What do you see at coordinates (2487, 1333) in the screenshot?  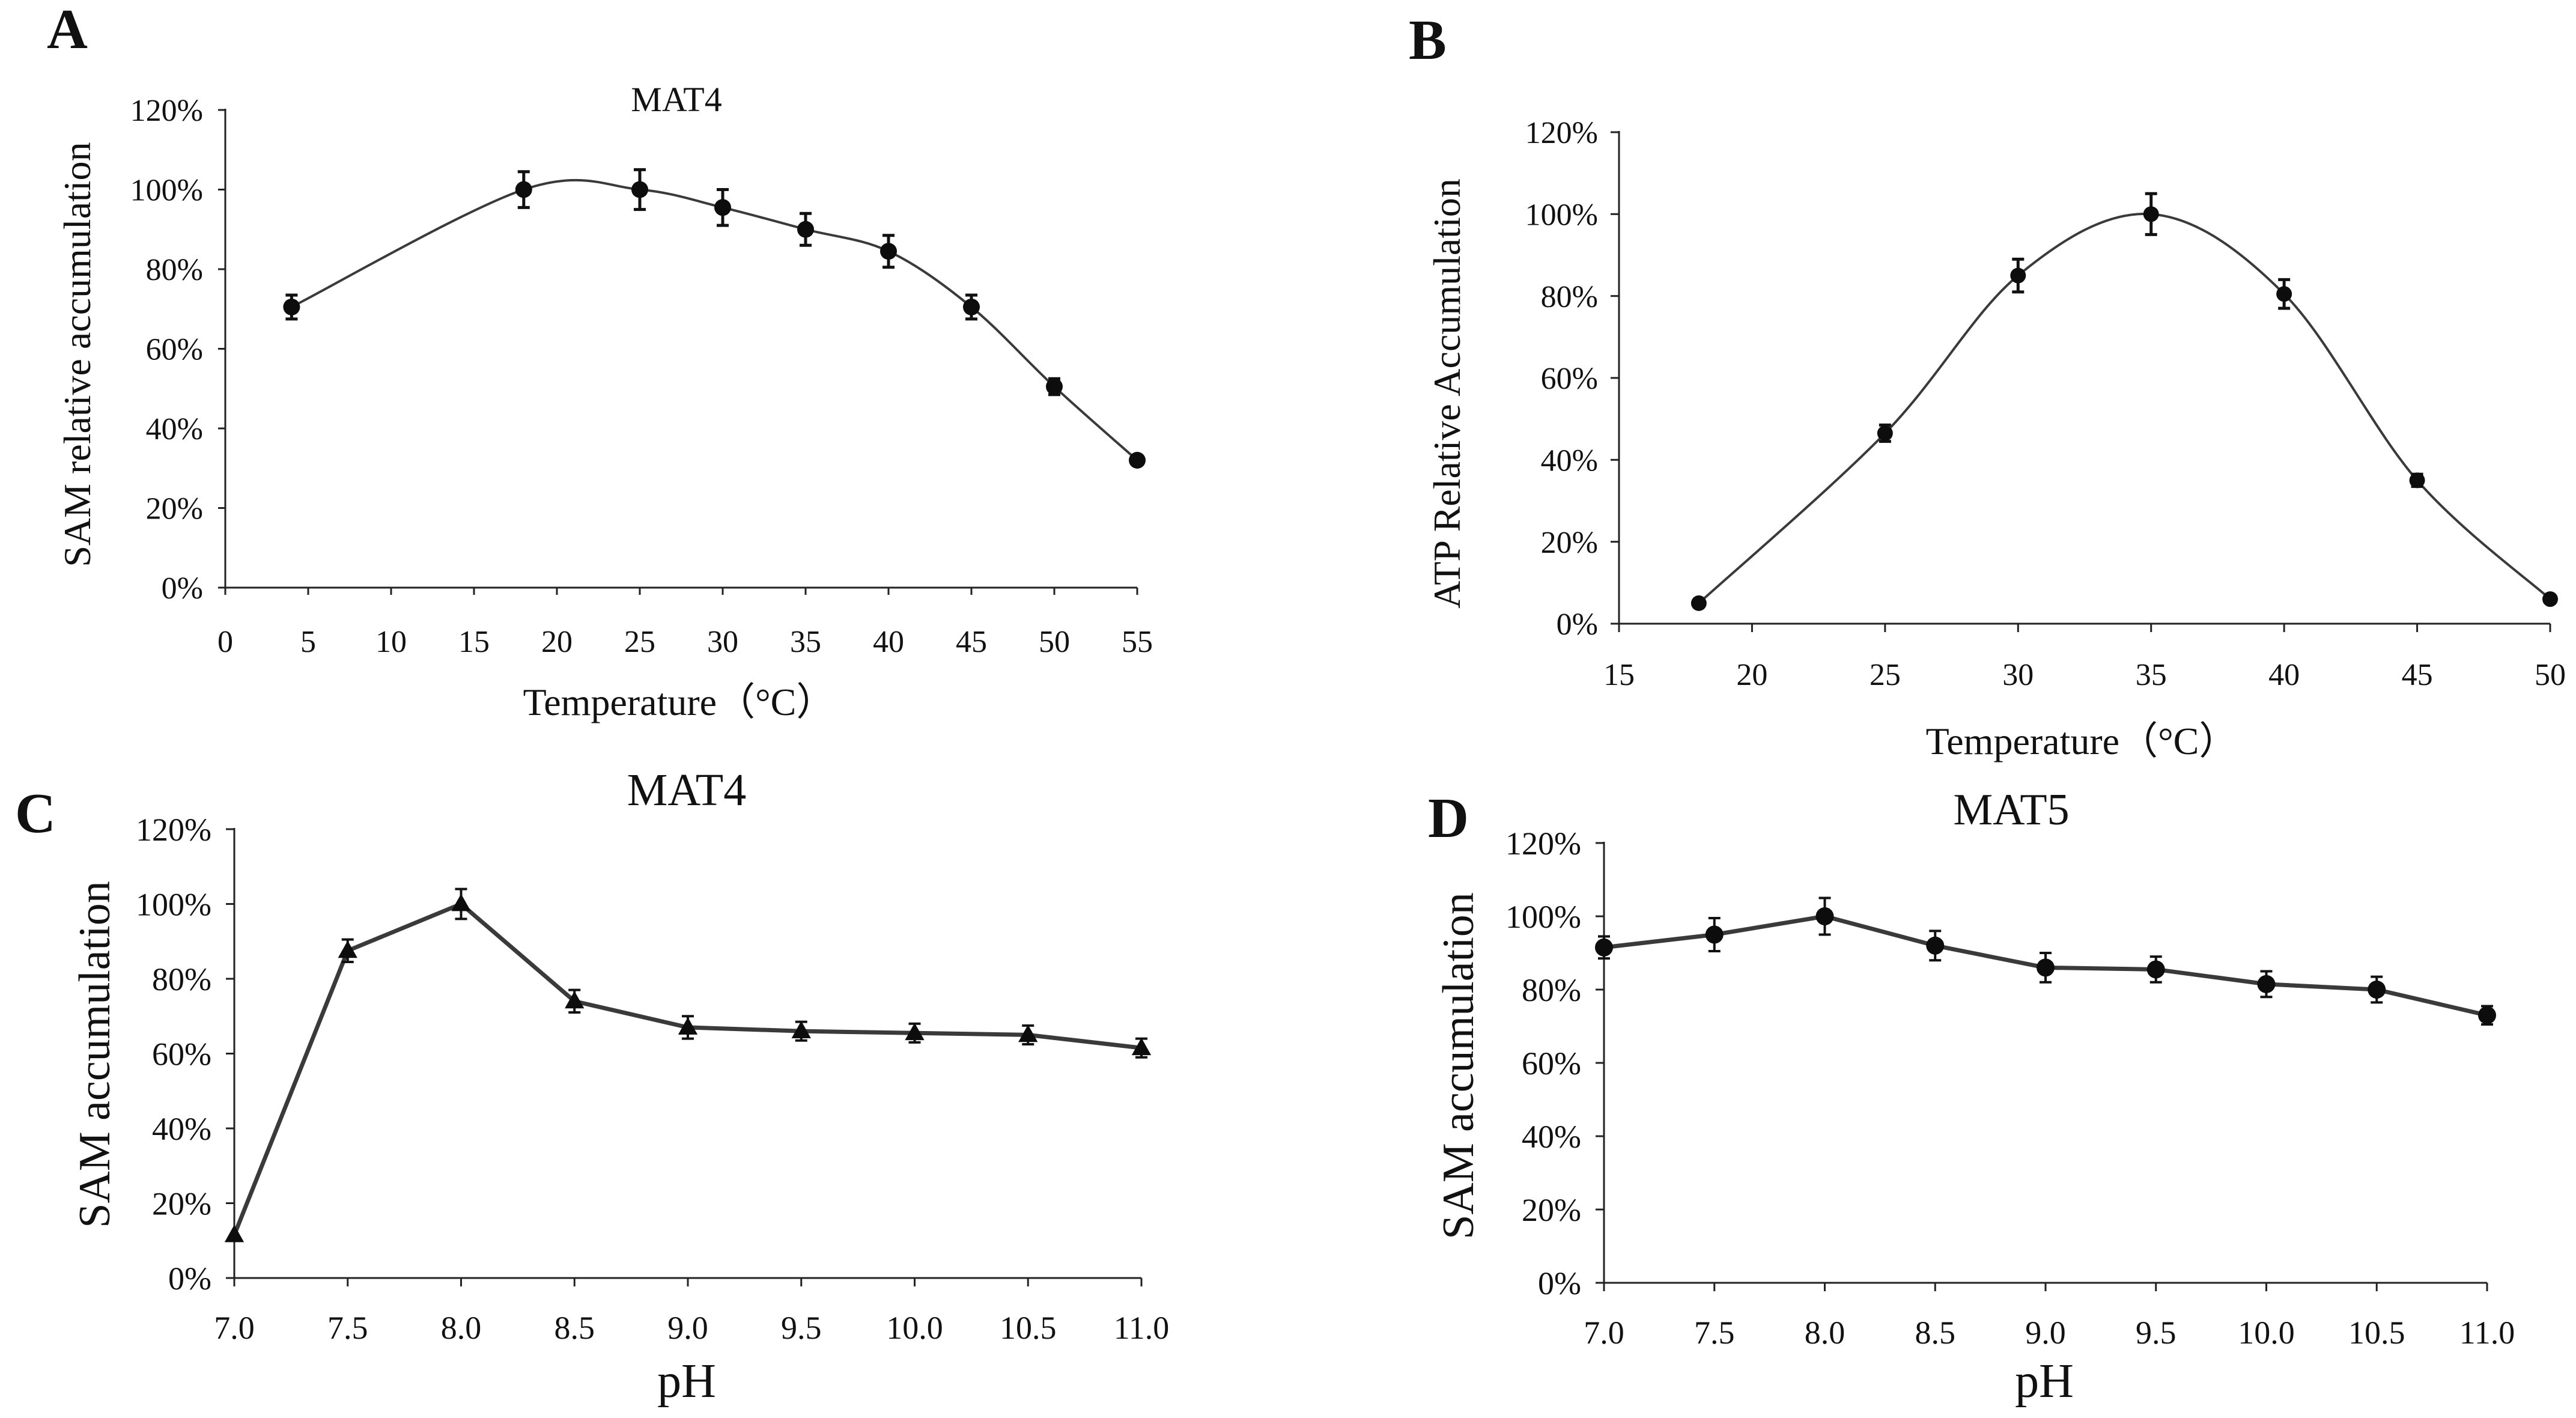 I see `panel-d-x-tick-label: 11.0` at bounding box center [2487, 1333].